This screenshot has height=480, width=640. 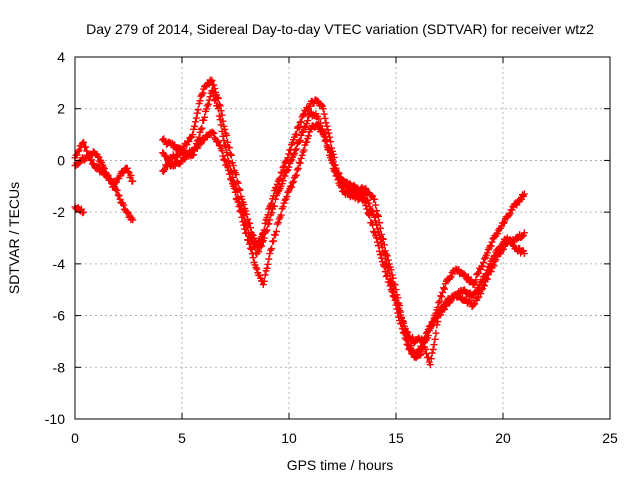 What do you see at coordinates (396, 438) in the screenshot?
I see `x-tick-label: 15` at bounding box center [396, 438].